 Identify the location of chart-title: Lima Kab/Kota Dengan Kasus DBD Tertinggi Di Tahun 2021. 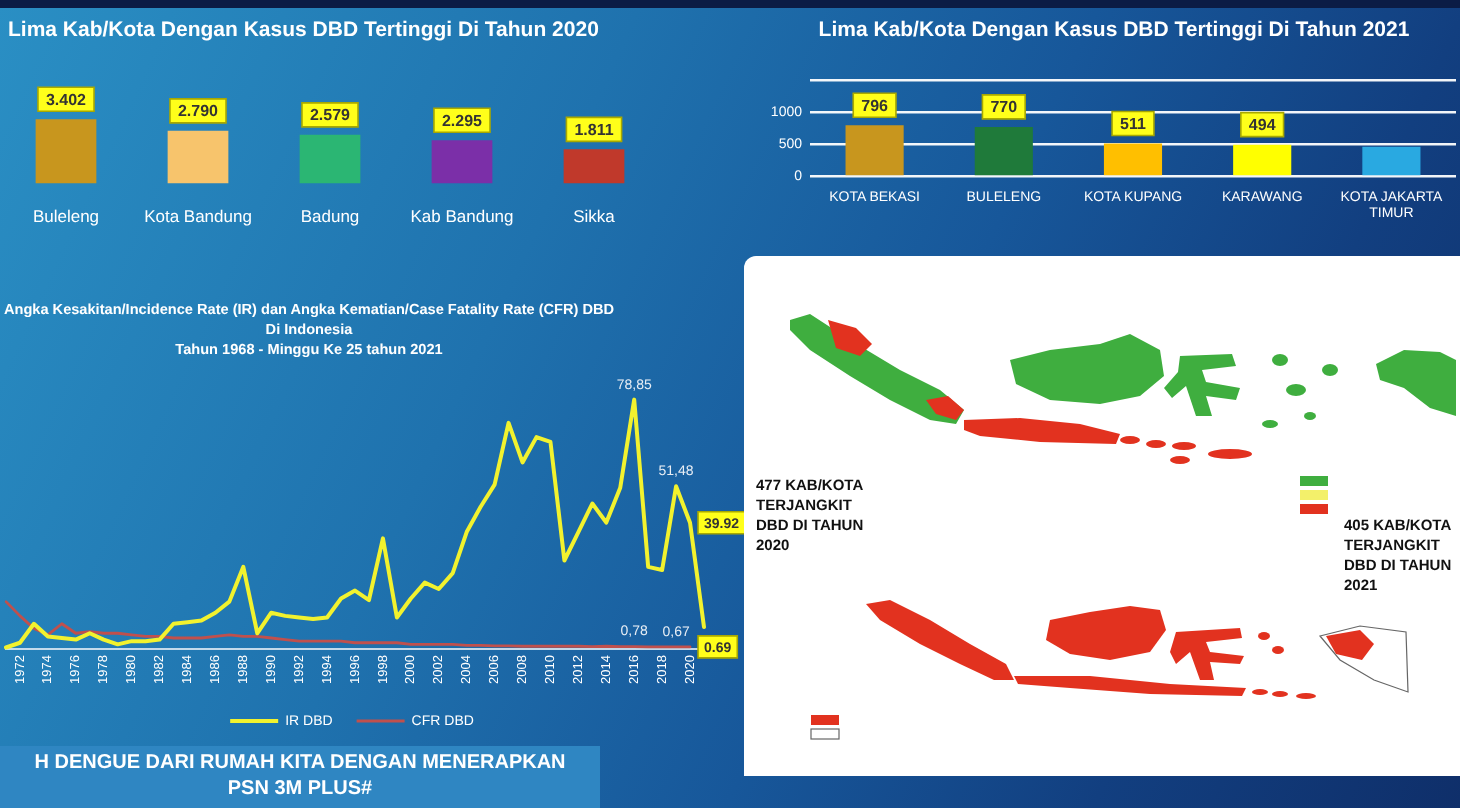
(1114, 31).